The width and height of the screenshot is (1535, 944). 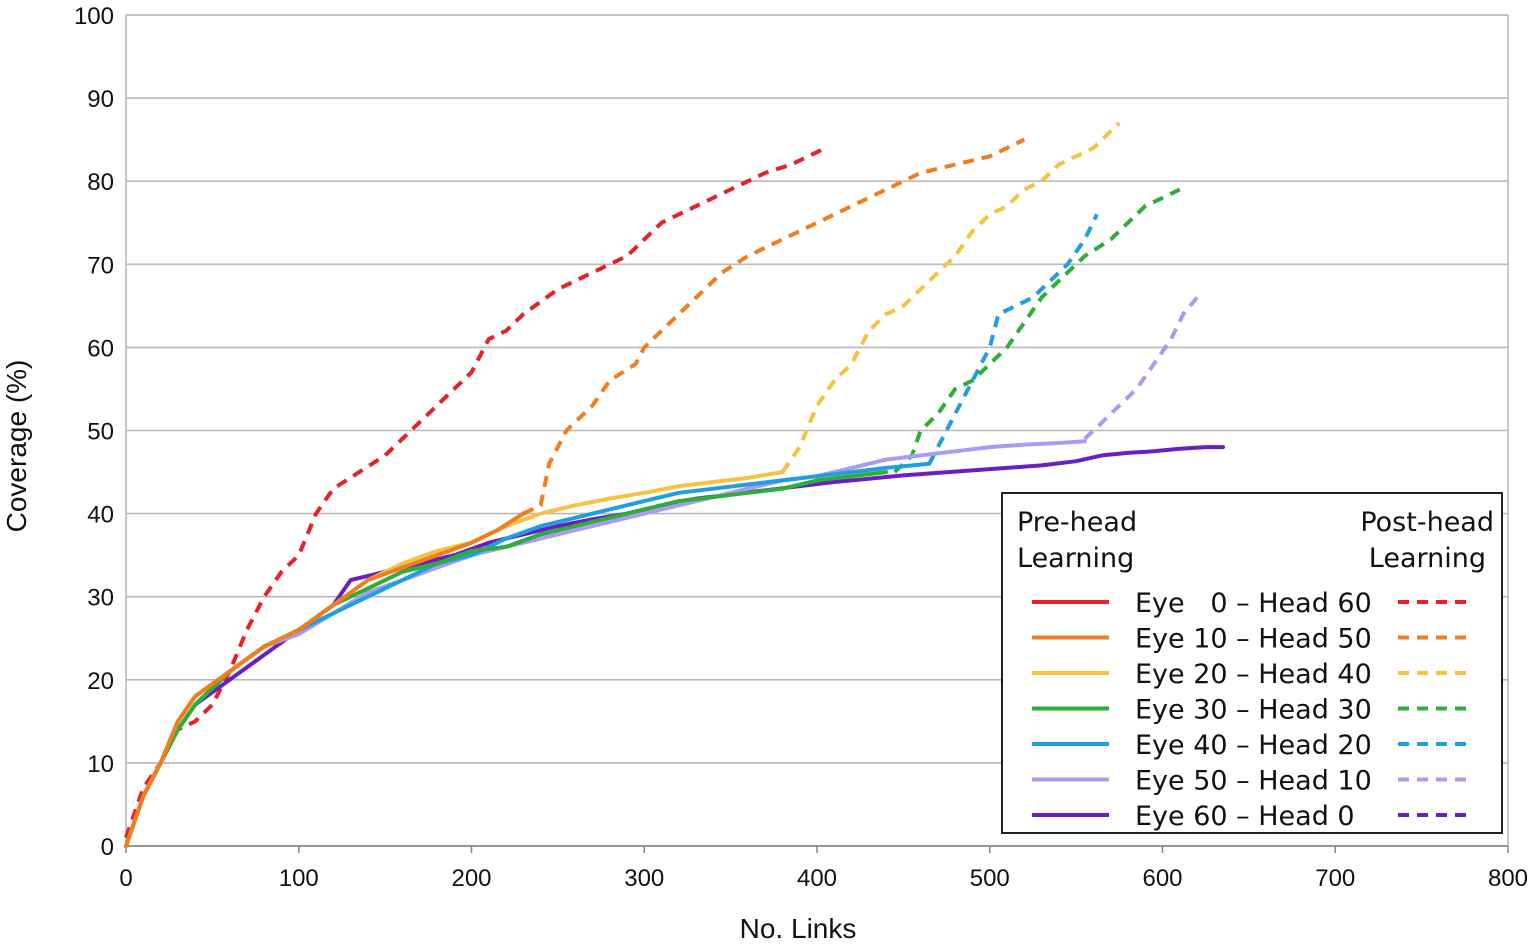 What do you see at coordinates (100, 348) in the screenshot?
I see `y-tick-label: 60` at bounding box center [100, 348].